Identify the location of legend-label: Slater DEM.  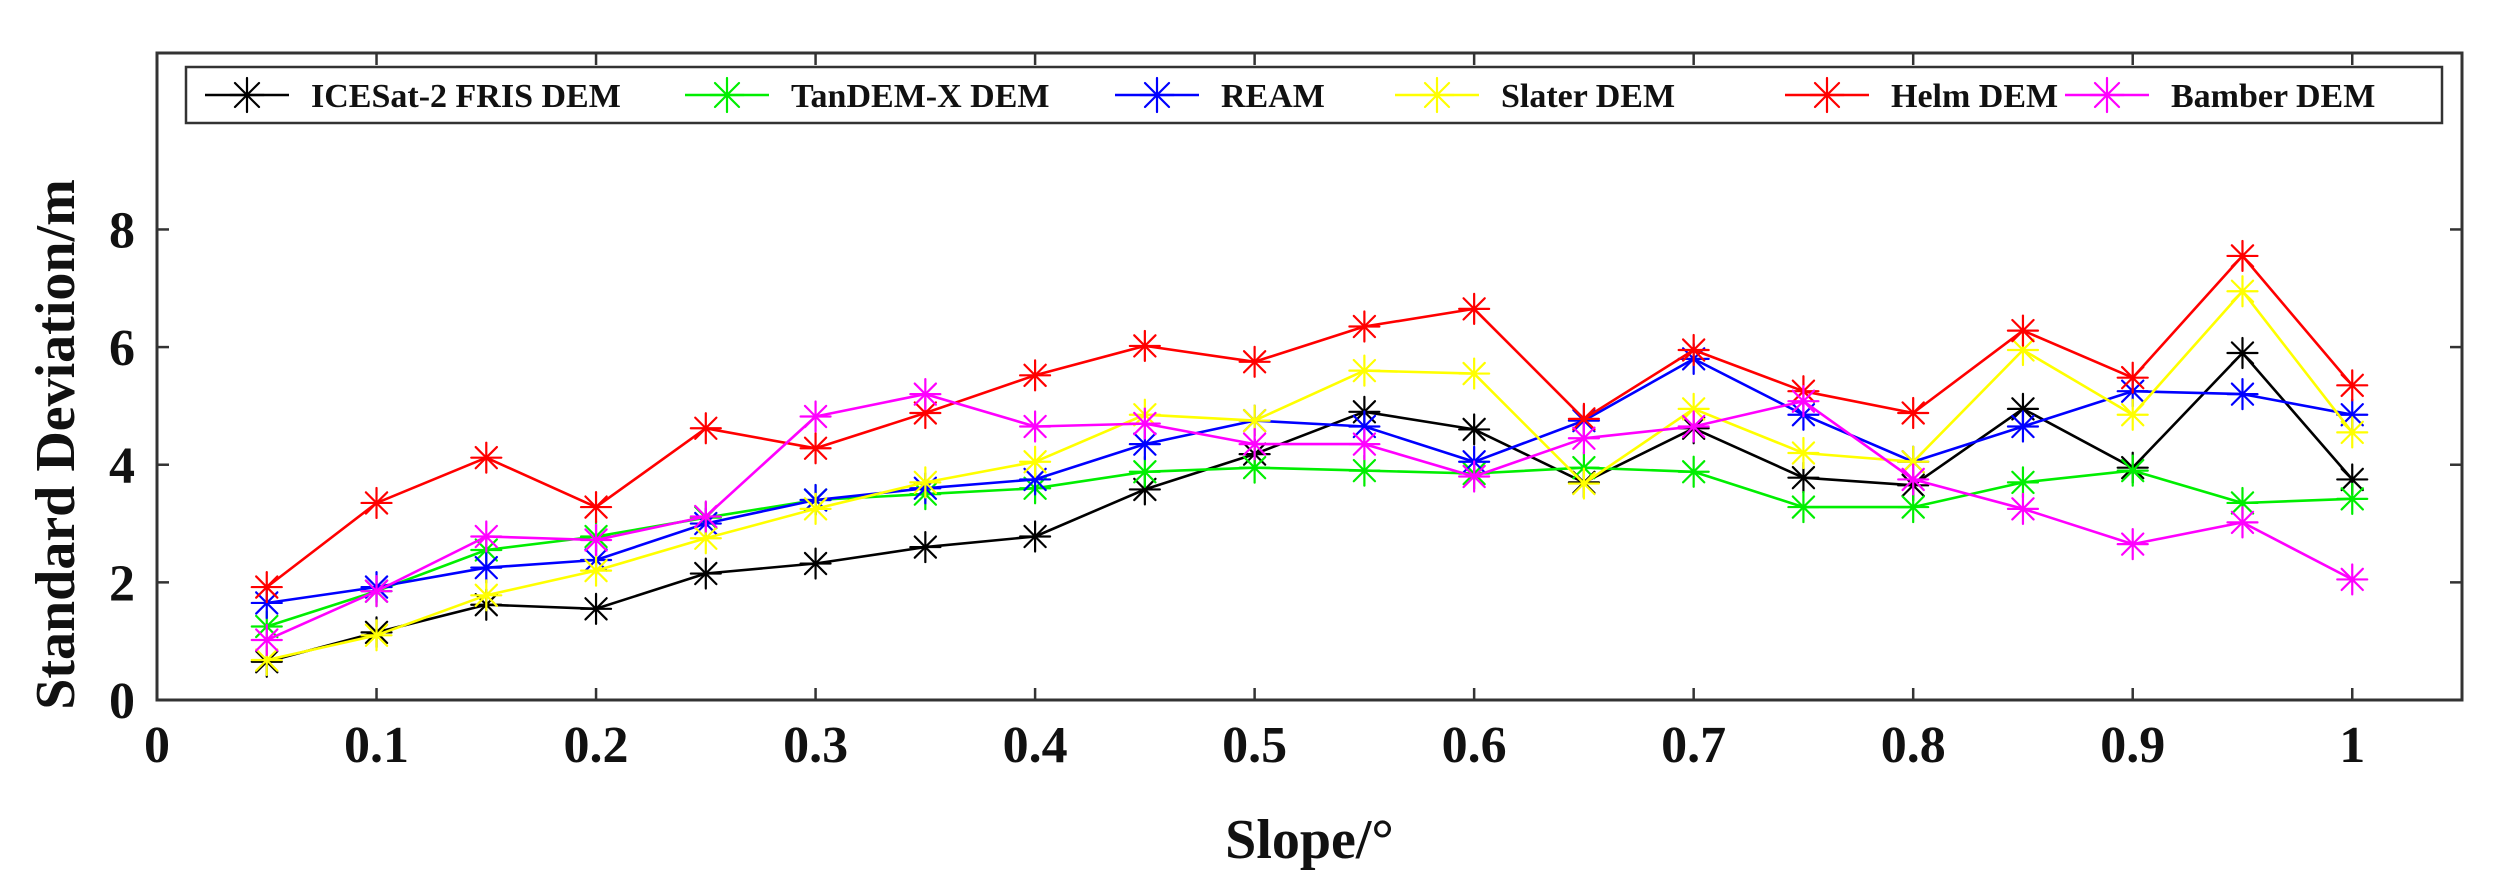
(1588, 96).